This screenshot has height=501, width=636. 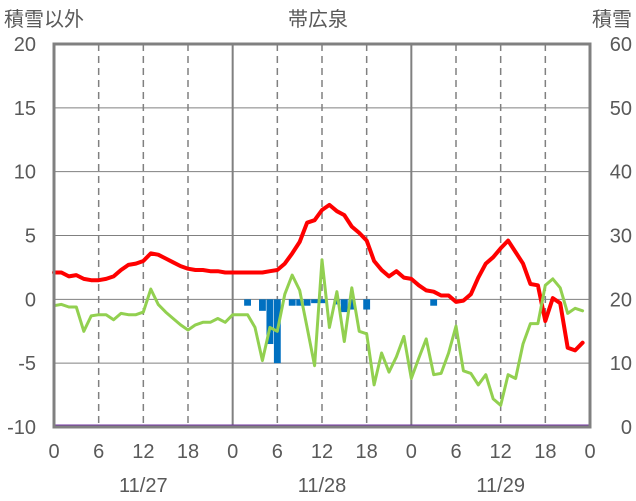 What do you see at coordinates (30, 237) in the screenshot?
I see `y-tick-label: 5` at bounding box center [30, 237].